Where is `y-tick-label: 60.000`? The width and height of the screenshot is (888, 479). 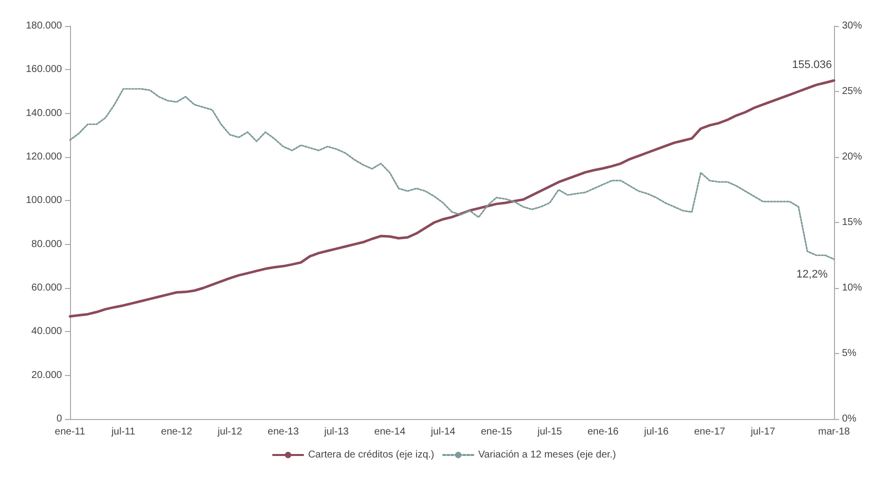
y-tick-label: 60.000 is located at coordinates (46, 288).